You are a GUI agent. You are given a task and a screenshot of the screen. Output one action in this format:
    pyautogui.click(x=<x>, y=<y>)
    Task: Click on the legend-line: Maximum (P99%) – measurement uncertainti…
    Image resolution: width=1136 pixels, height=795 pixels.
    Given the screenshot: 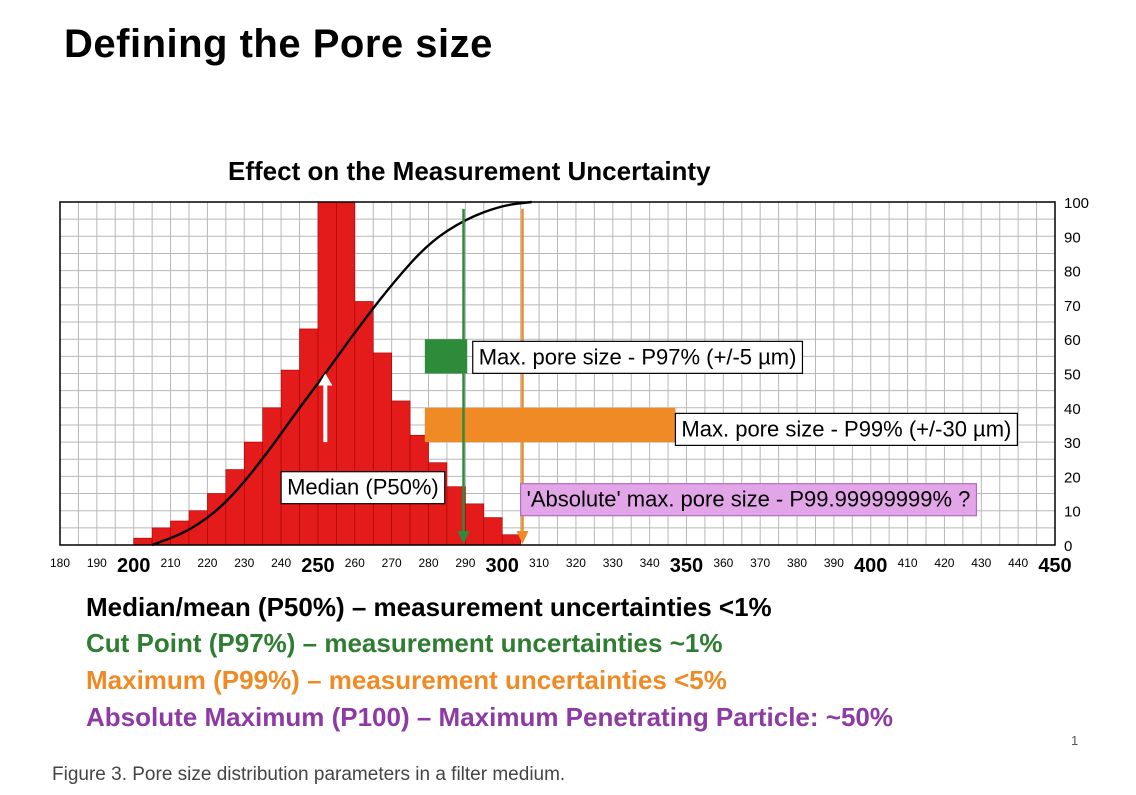 What is the action you would take?
    pyautogui.click(x=406, y=680)
    